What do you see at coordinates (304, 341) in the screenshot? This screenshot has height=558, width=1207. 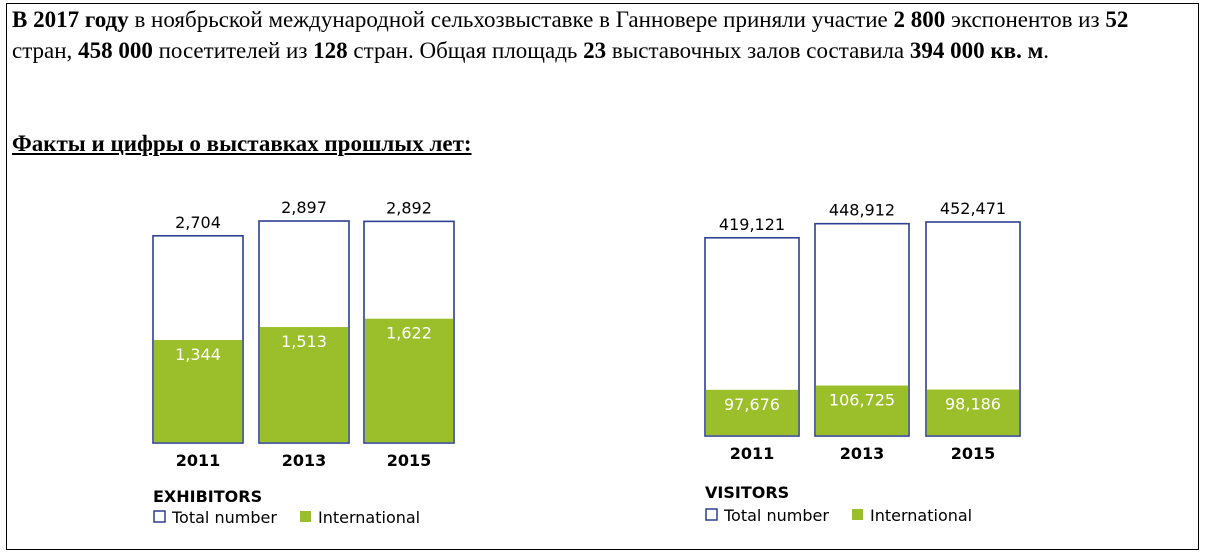 I see `international-value-label: 1,513` at bounding box center [304, 341].